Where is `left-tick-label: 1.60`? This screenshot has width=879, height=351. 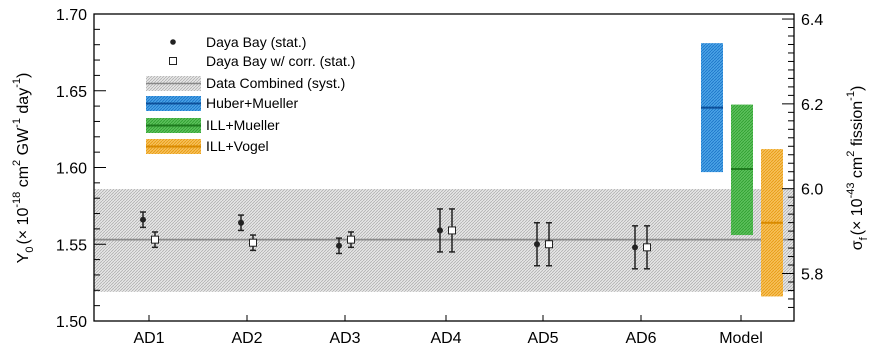
left-tick-label: 1.60 is located at coordinates (71, 169).